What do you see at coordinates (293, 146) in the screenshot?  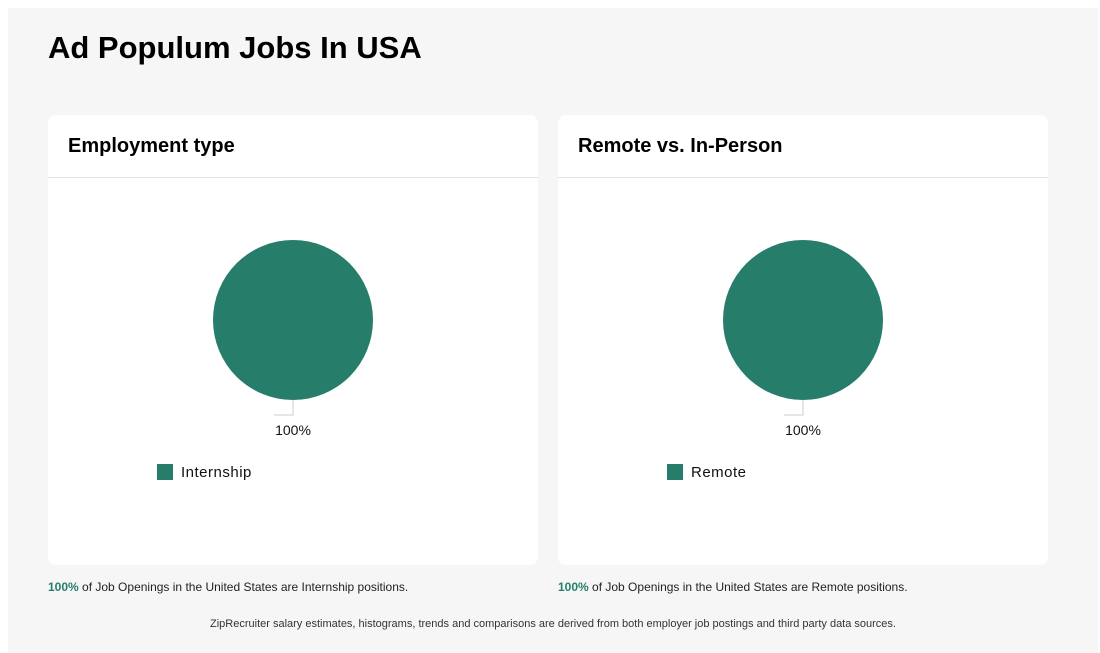 I see `card-header: Employment type` at bounding box center [293, 146].